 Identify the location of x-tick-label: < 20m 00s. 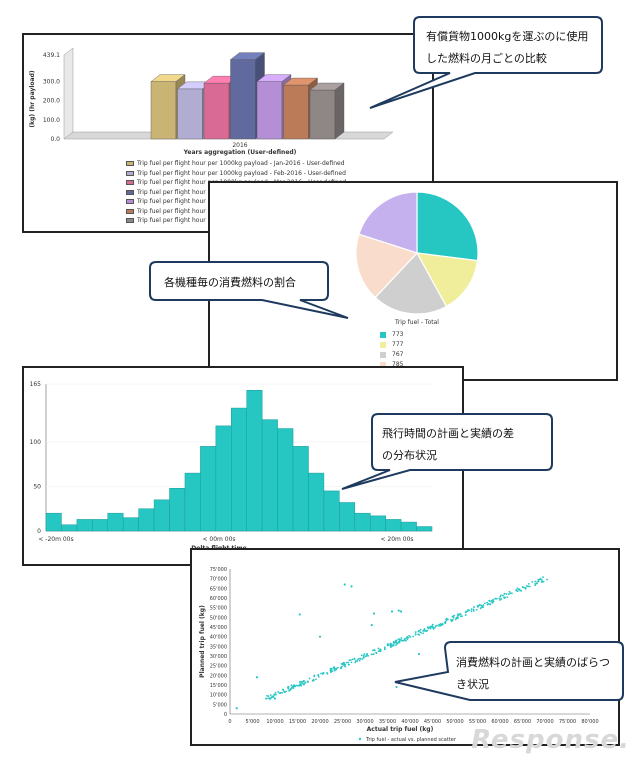
(396, 539).